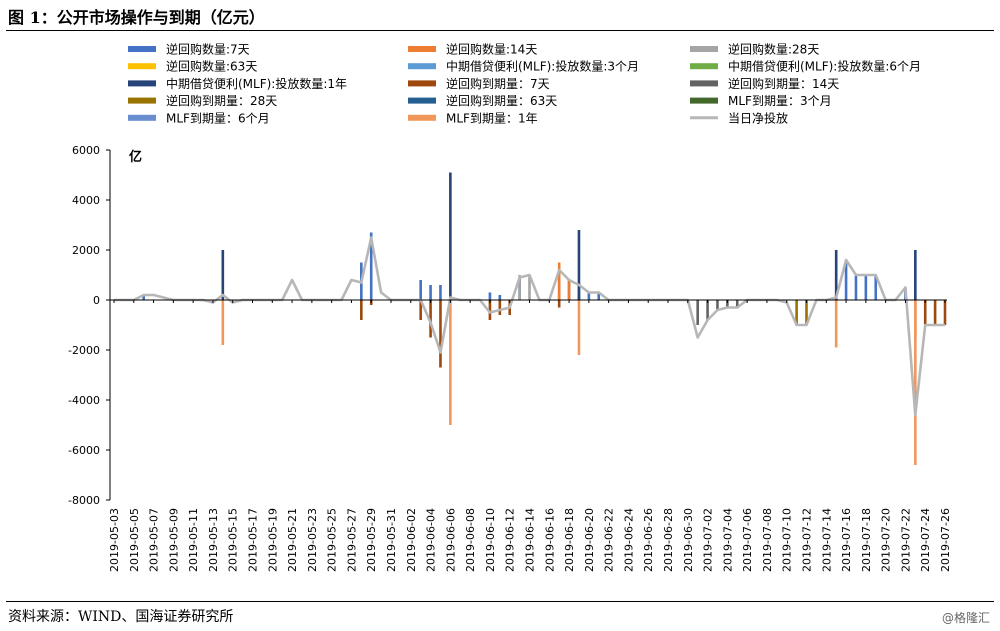  Describe the element at coordinates (549, 540) in the screenshot. I see `x-tick-label: 2019-06-16` at that location.